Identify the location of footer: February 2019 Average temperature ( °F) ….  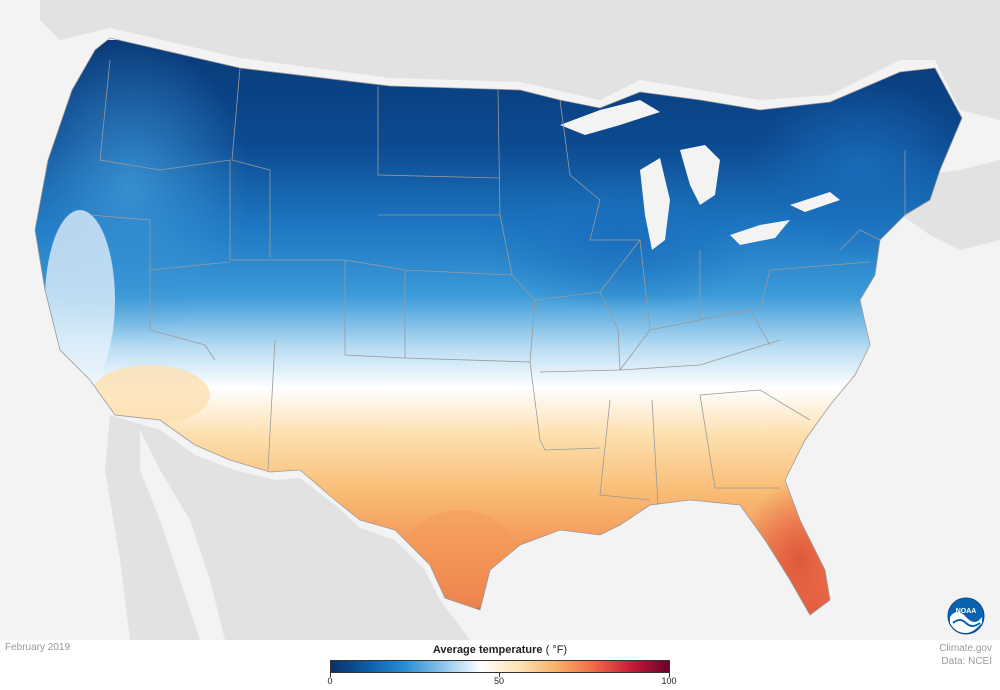
(500, 665).